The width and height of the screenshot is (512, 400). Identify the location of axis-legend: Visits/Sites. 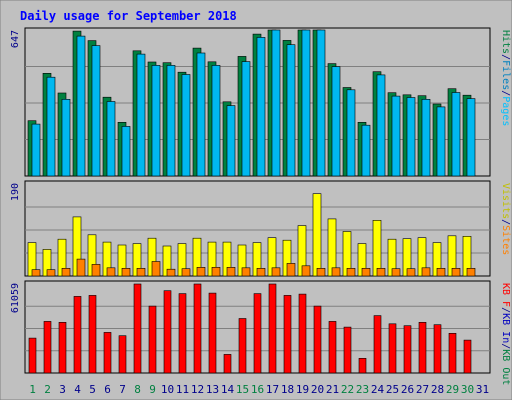
(505, 219).